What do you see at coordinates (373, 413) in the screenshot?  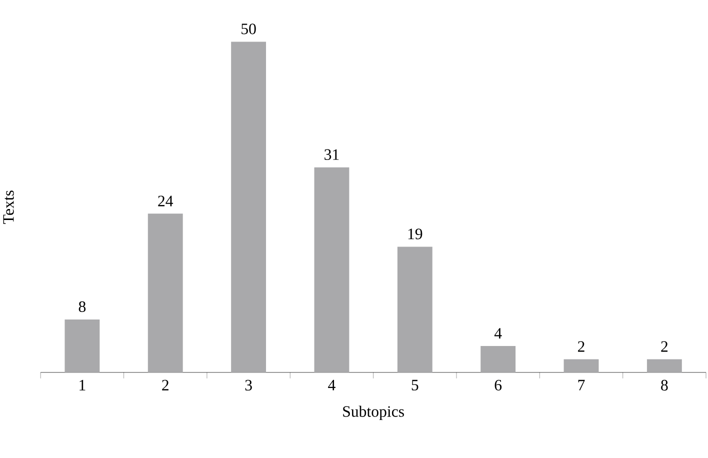 I see `x-axis-title: Subtopics` at bounding box center [373, 413].